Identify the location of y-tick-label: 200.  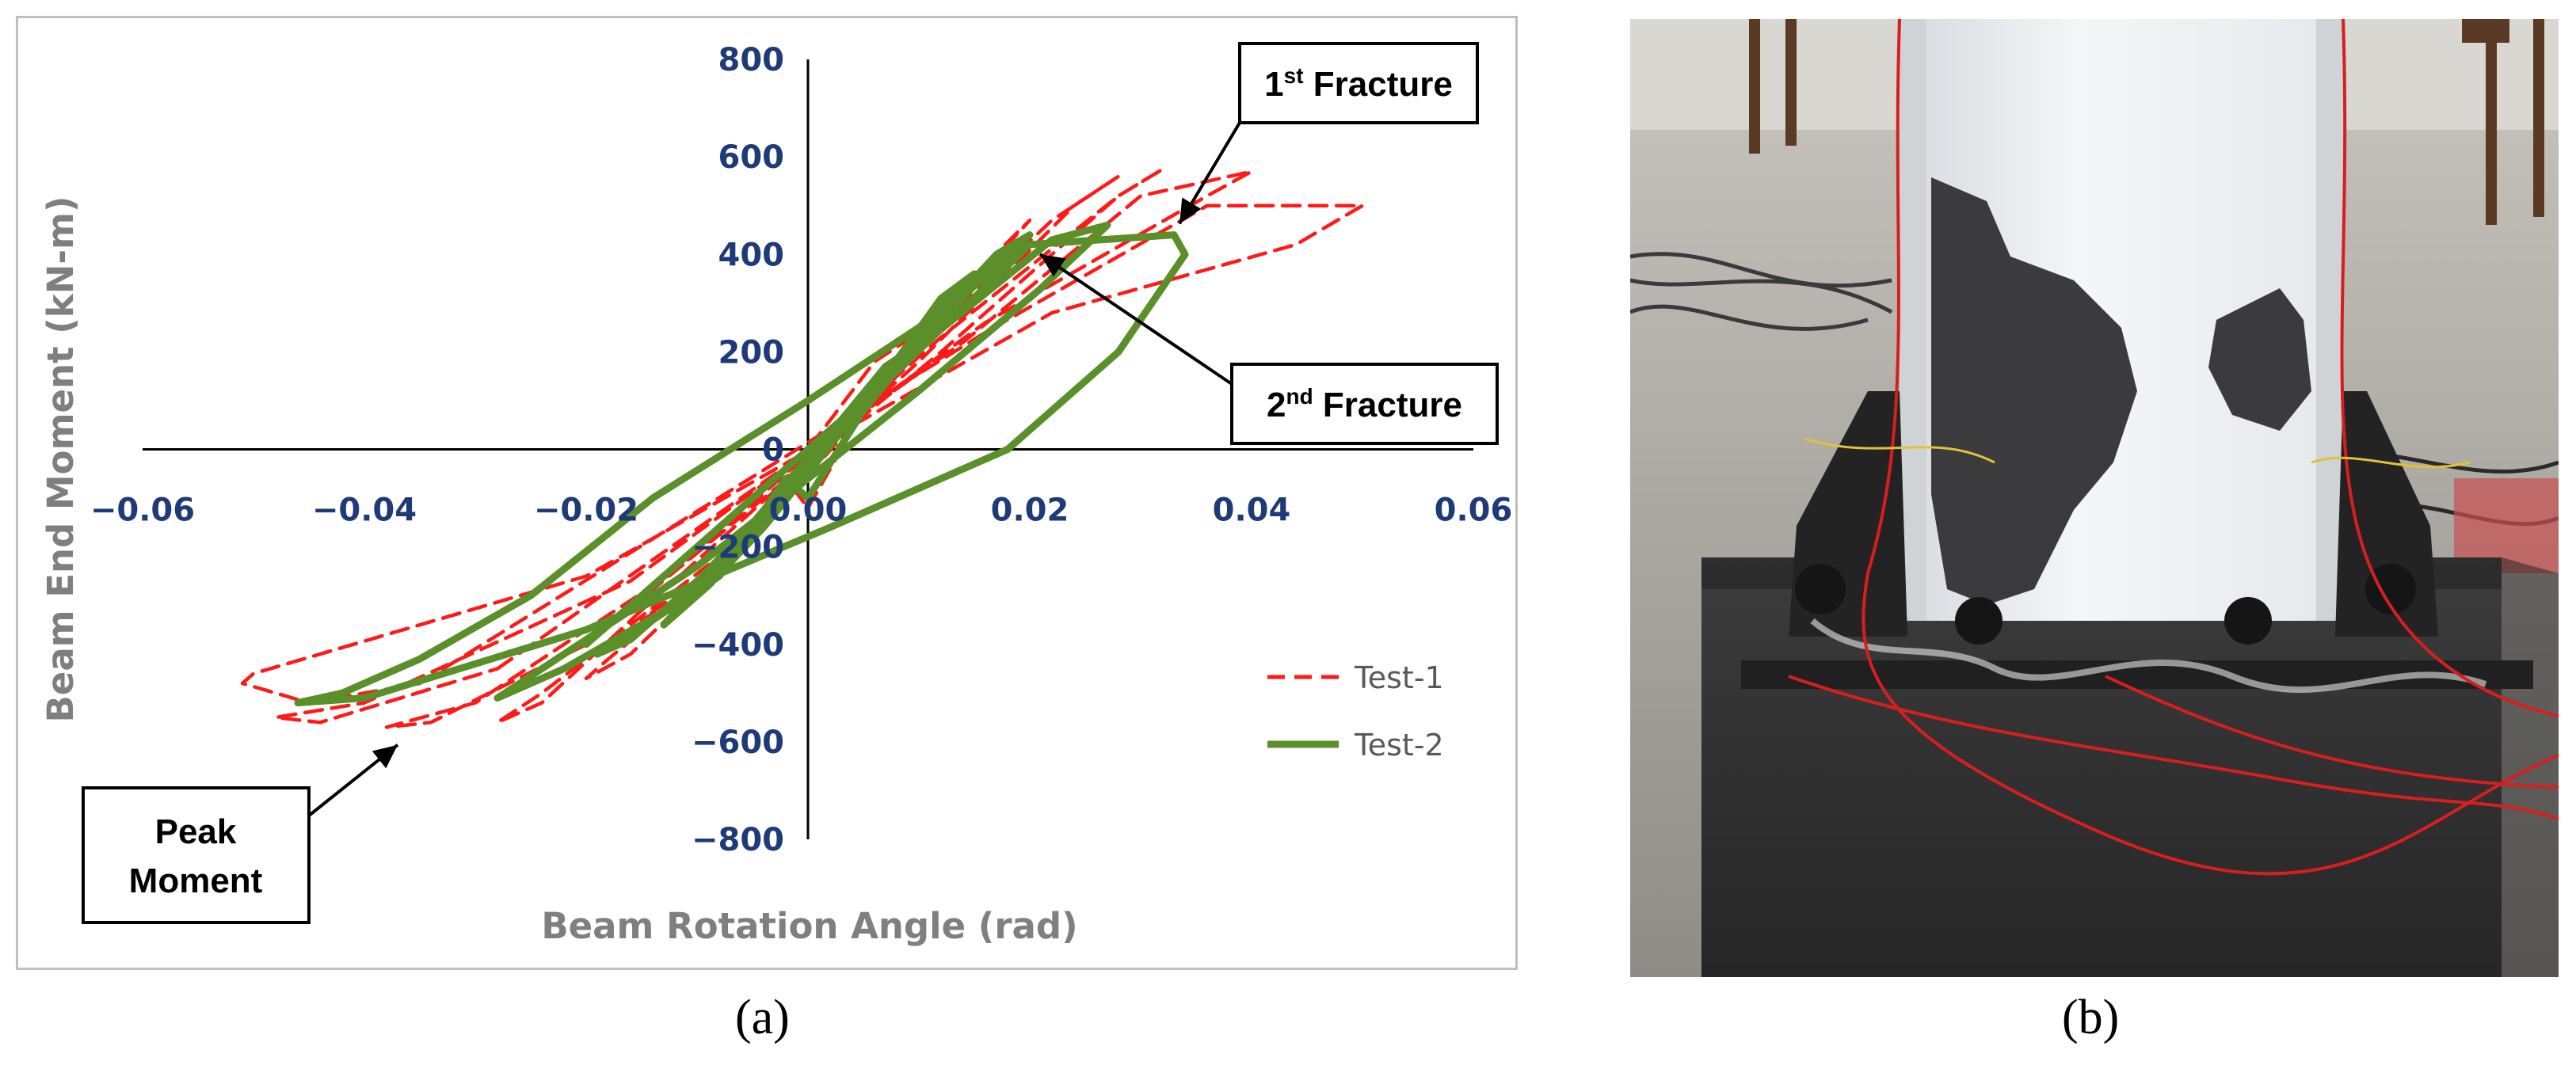
(752, 352).